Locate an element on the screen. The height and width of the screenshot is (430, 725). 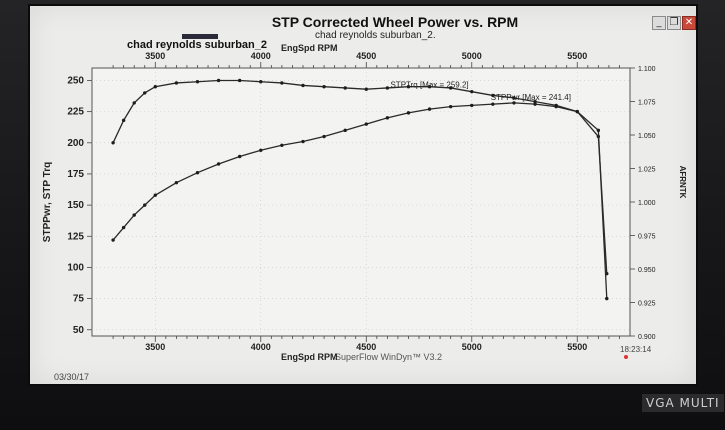
y-tick-label: 150 is located at coordinates (75, 205).